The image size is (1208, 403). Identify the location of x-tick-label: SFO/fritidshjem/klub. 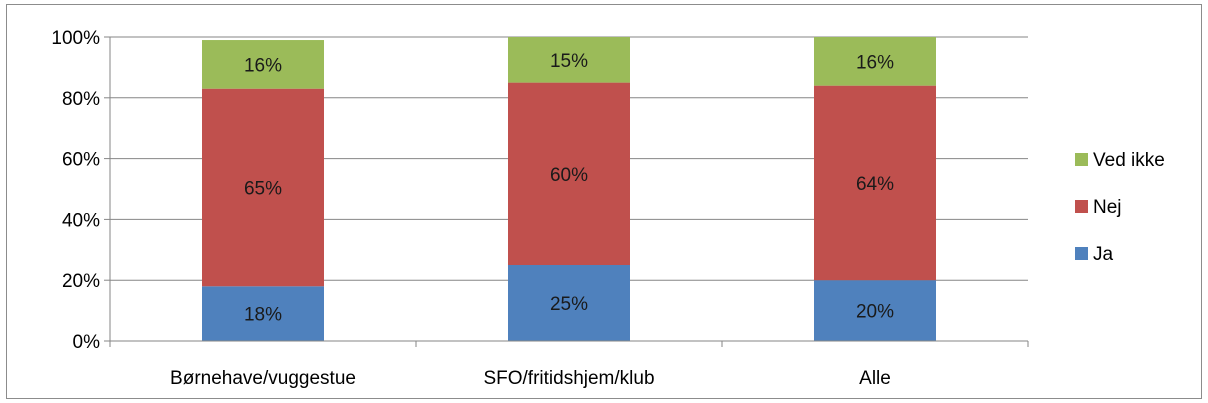
(568, 378).